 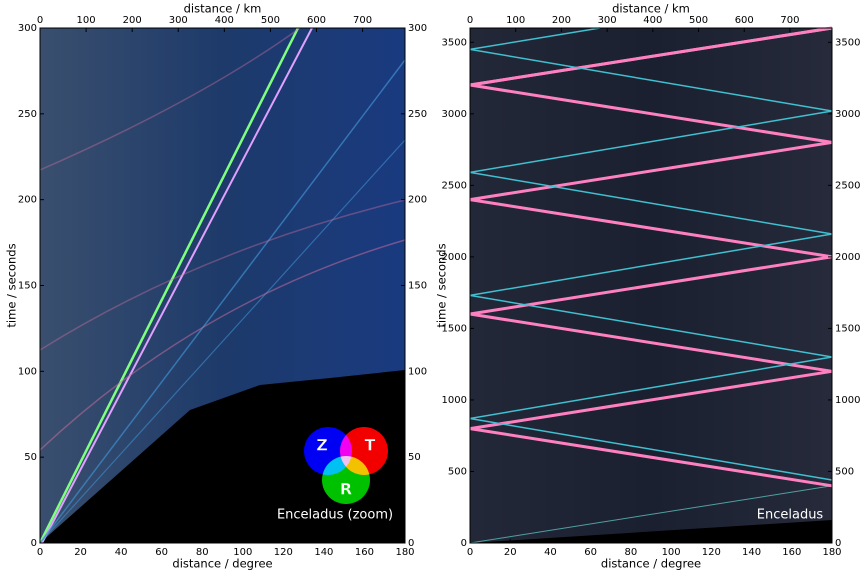 What do you see at coordinates (457, 471) in the screenshot?
I see `y-tick-label: 500` at bounding box center [457, 471].